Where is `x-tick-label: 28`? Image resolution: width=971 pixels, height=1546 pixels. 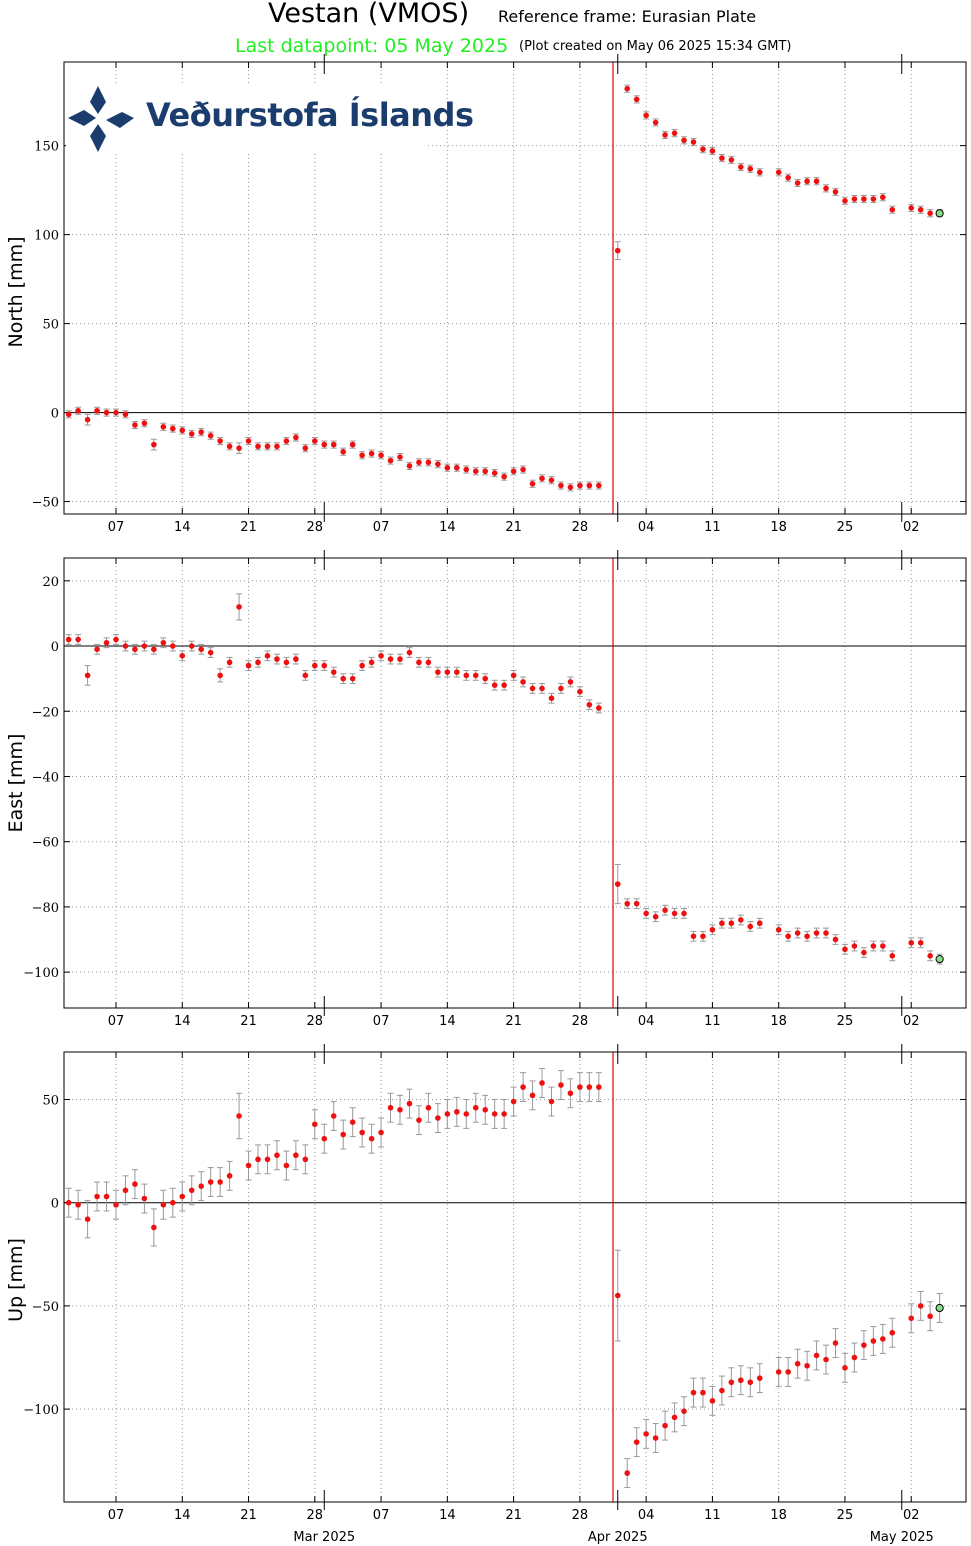 x-tick-label: 28 is located at coordinates (315, 1515).